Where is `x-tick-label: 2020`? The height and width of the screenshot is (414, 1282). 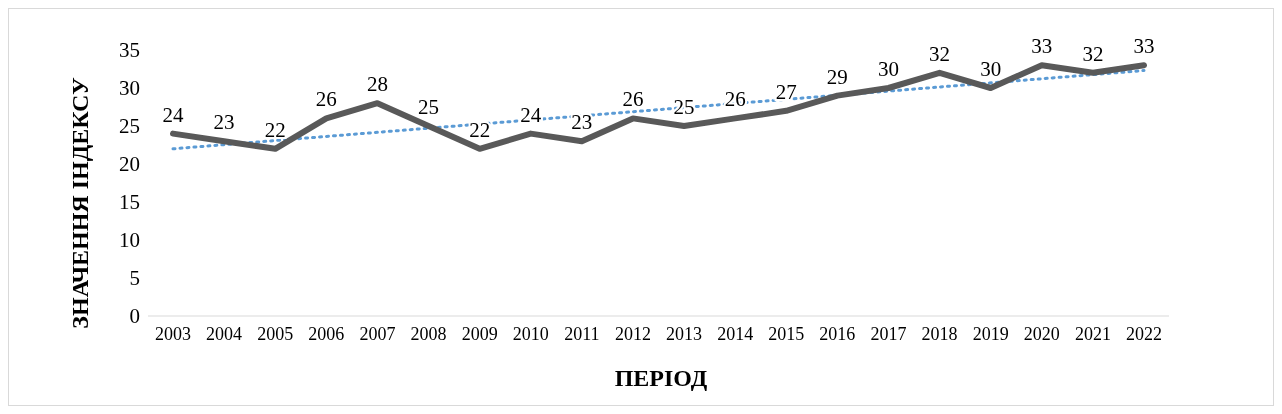
x-tick-label: 2020 is located at coordinates (1041, 334).